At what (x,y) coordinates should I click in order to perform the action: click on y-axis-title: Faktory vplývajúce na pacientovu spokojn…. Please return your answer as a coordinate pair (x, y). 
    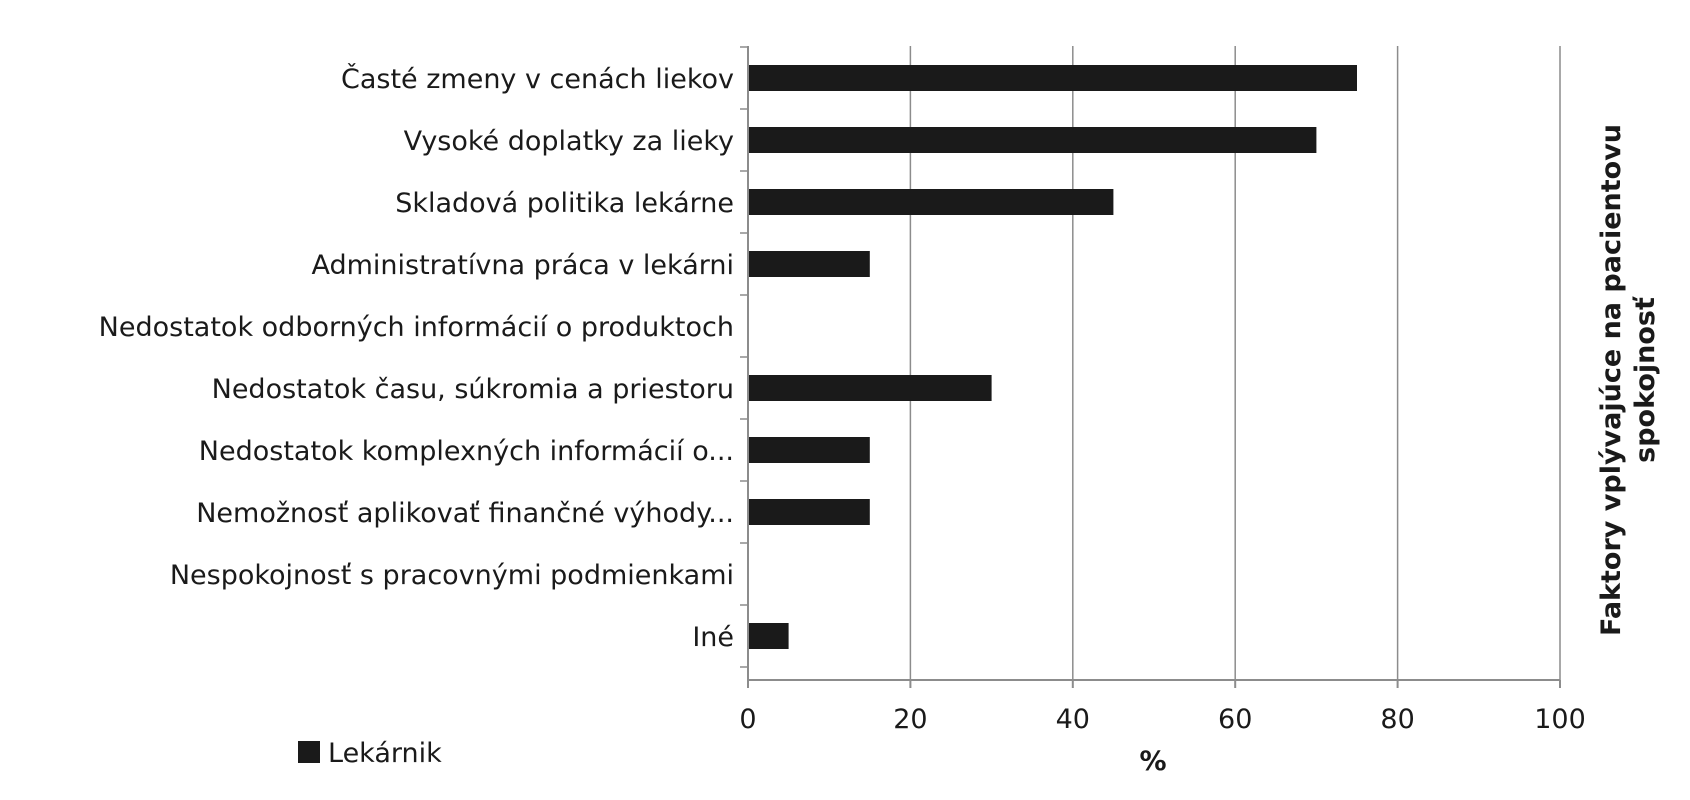
    Looking at the image, I should click on (1628, 380).